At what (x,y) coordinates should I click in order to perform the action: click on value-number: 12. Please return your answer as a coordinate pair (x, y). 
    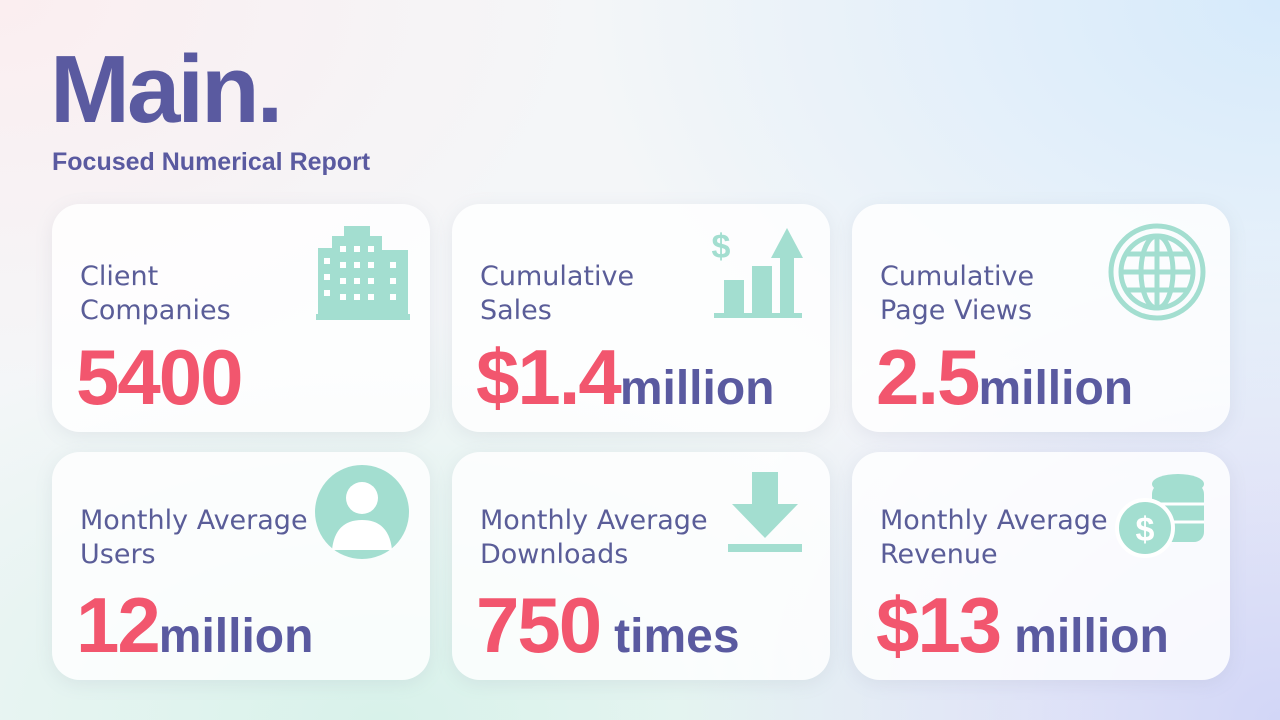
    Looking at the image, I should click on (118, 625).